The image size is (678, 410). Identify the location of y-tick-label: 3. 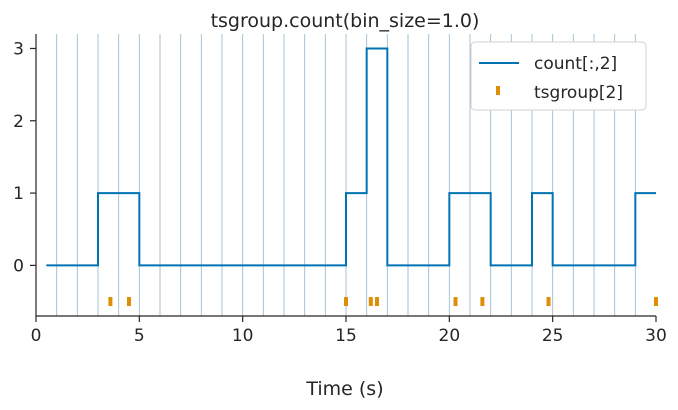
(18, 49).